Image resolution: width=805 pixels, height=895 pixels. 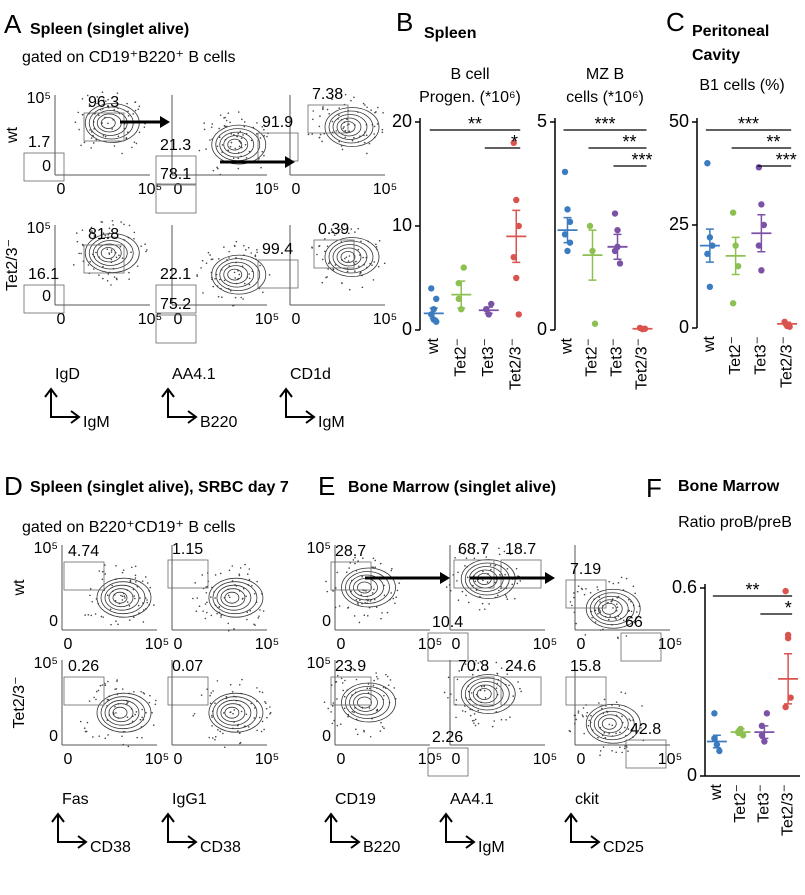 What do you see at coordinates (430, 644) in the screenshot?
I see `x-tick-label: 10⁵` at bounding box center [430, 644].